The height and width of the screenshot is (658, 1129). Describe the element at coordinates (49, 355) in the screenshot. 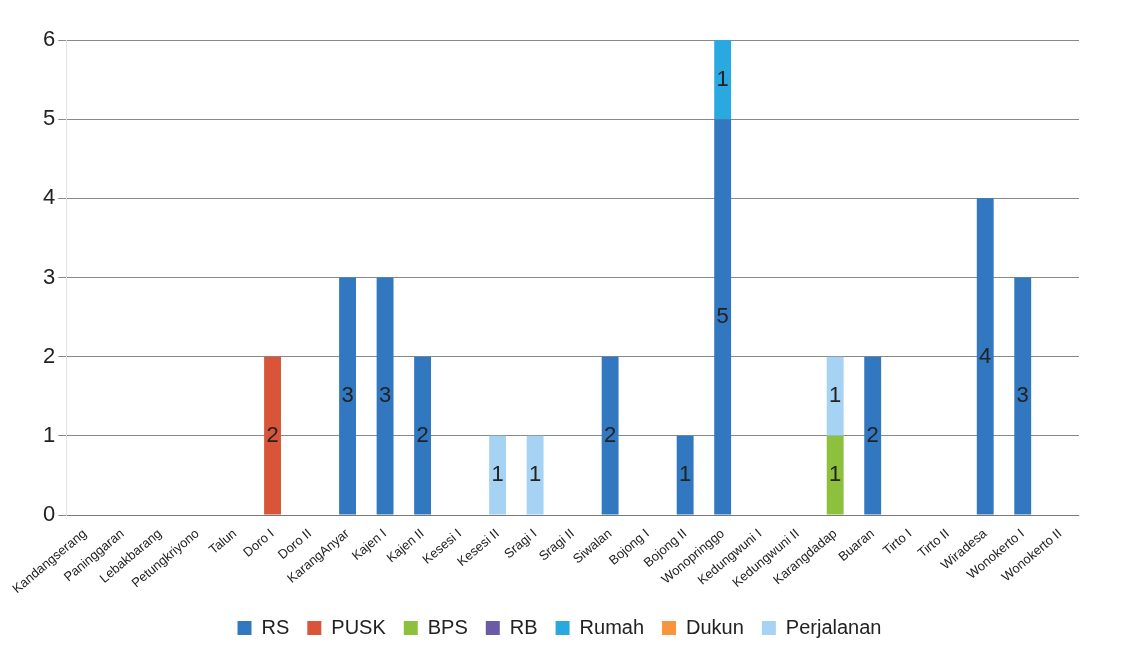

I see `y-tick-label: 2` at that location.